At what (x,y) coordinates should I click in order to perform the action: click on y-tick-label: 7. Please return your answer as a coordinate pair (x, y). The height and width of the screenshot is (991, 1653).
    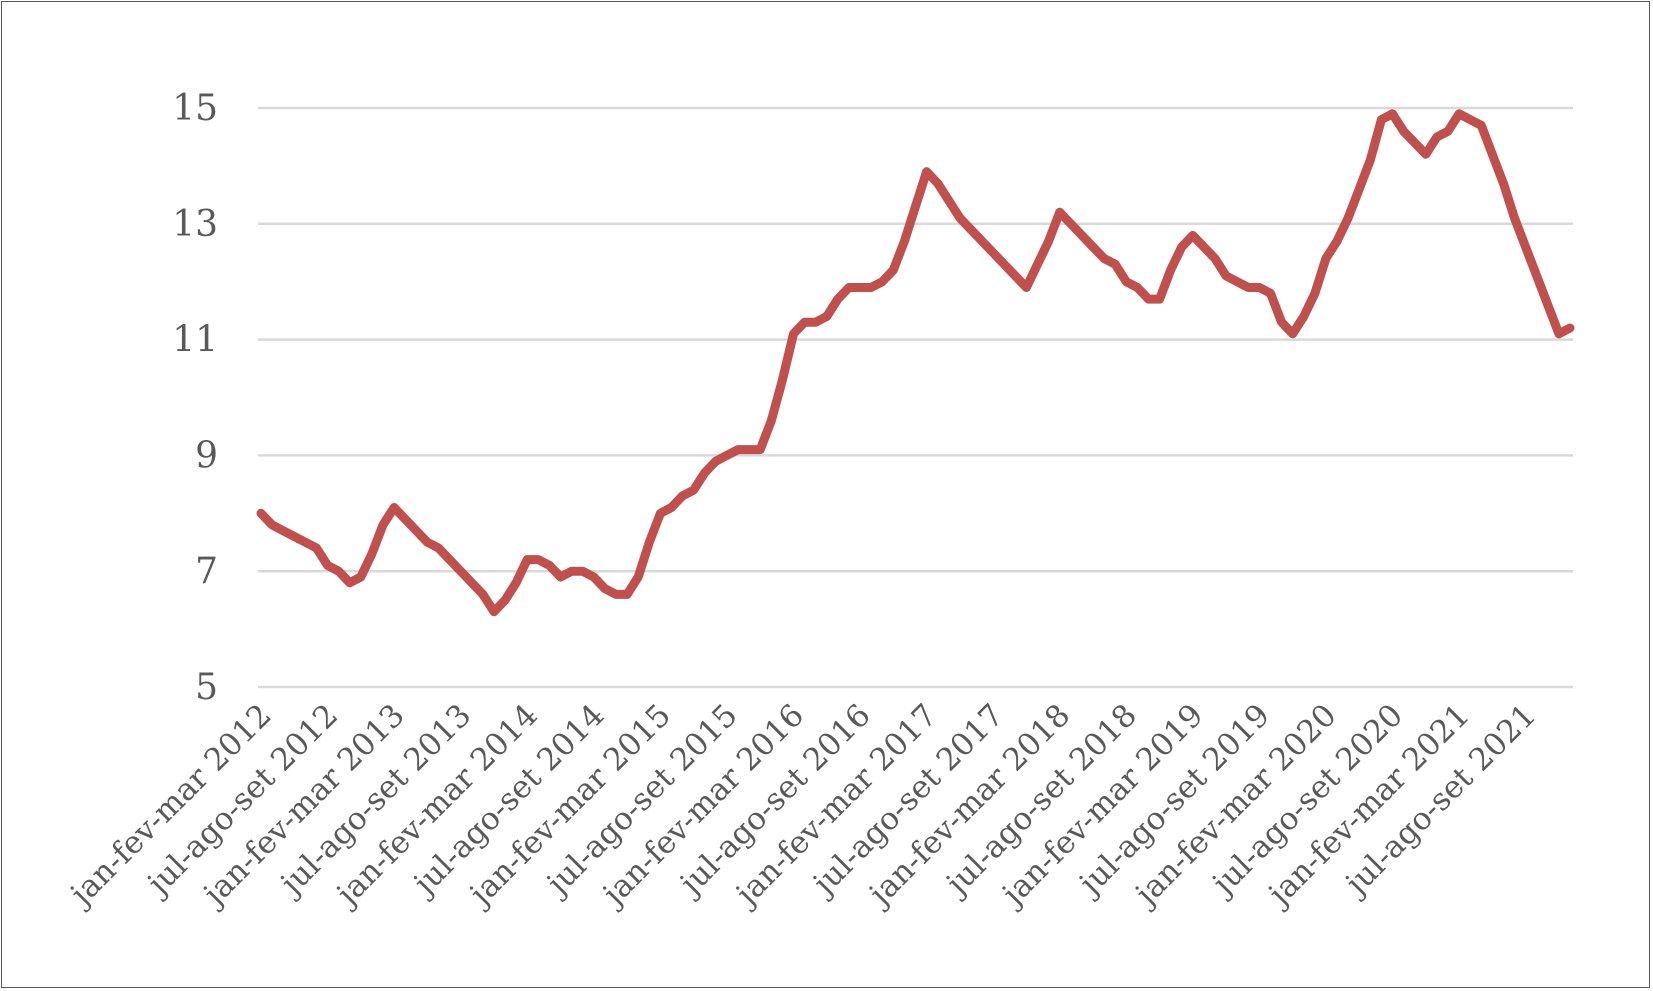
    Looking at the image, I should click on (206, 571).